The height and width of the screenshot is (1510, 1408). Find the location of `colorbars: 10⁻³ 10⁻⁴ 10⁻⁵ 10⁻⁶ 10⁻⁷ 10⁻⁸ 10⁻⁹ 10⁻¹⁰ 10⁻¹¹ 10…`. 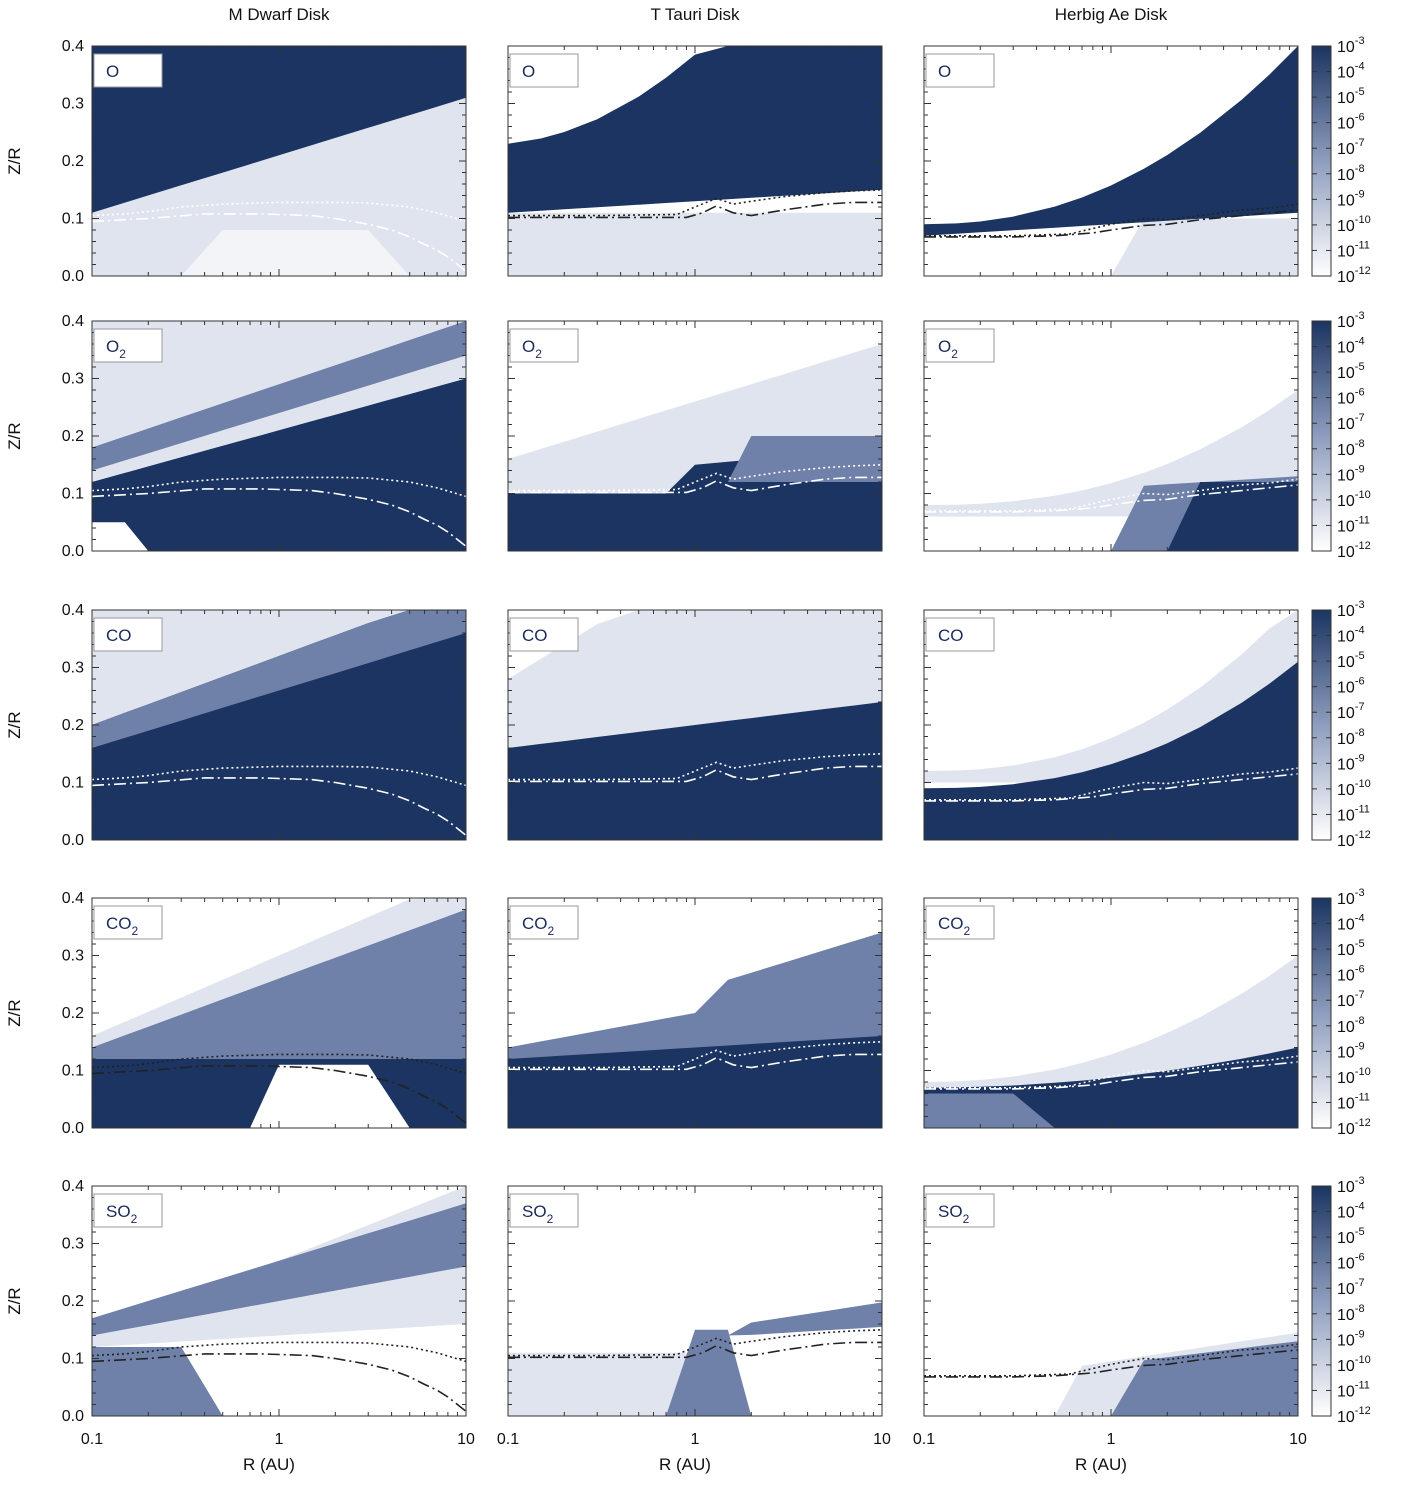

colorbars: 10⁻³ 10⁻⁴ 10⁻⁵ 10⁻⁶ 10⁻⁷ 10⁻⁸ 10⁻⁹ 10⁻¹⁰ 10⁻¹¹ 10… is located at coordinates (1341, 730).